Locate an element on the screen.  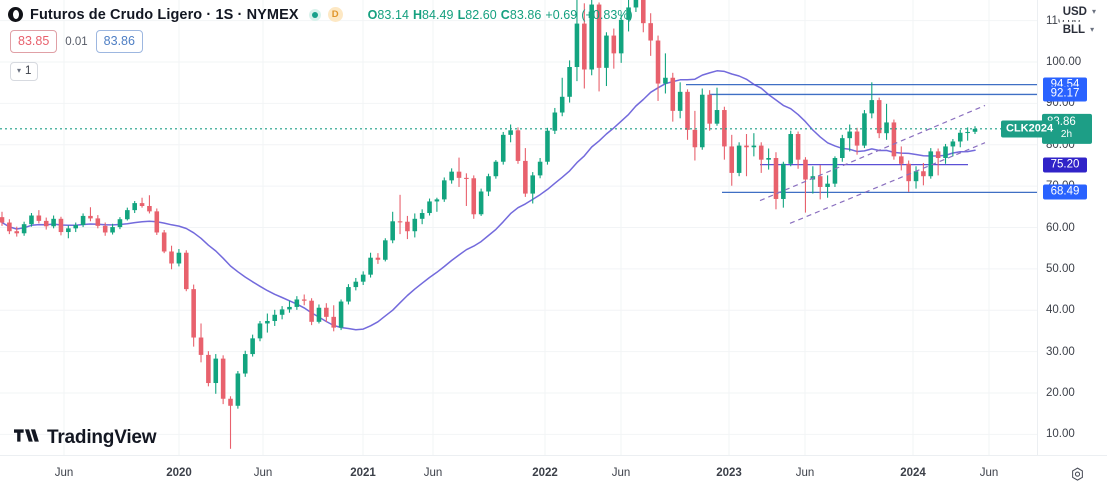
unit-selector: BLL ▾ is located at coordinates (1079, 30).